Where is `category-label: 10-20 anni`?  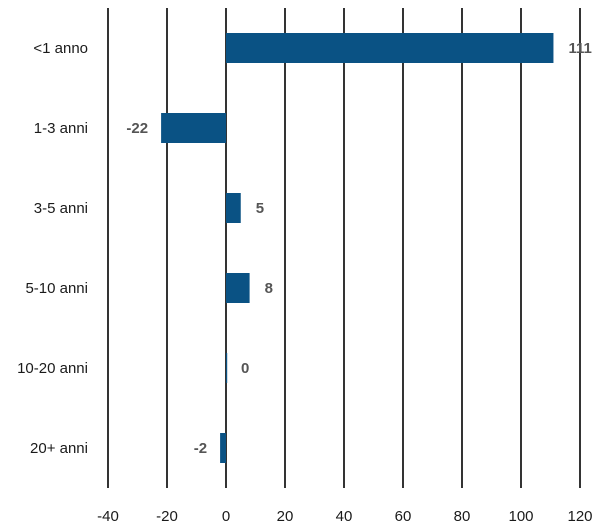 category-label: 10-20 anni is located at coordinates (52, 368).